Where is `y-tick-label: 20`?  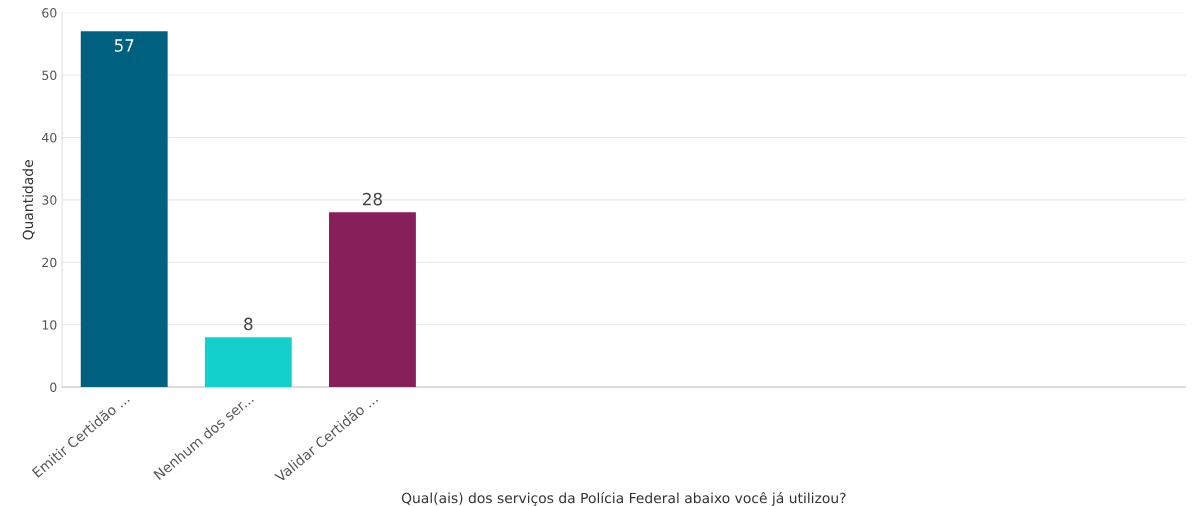 y-tick-label: 20 is located at coordinates (49, 262).